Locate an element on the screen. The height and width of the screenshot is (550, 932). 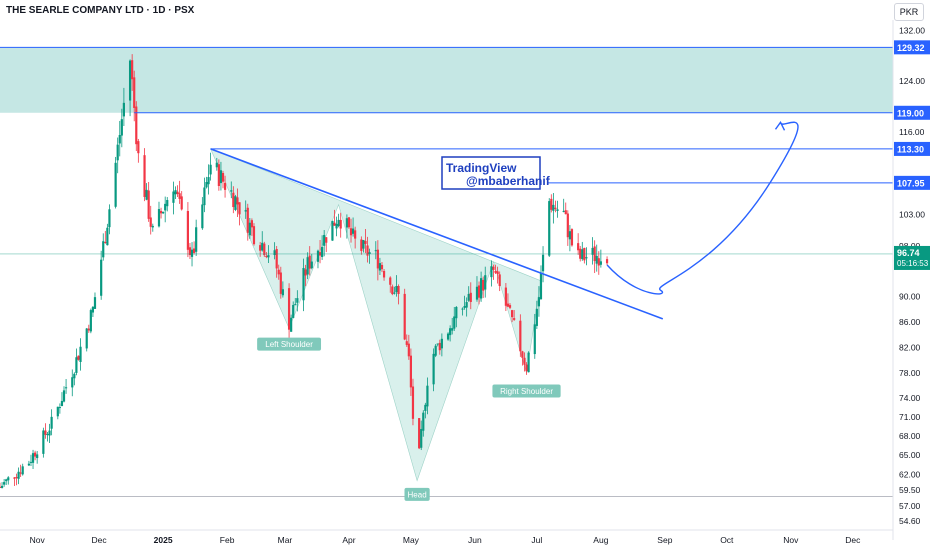
time-tick-label: Apr is located at coordinates (348, 540).